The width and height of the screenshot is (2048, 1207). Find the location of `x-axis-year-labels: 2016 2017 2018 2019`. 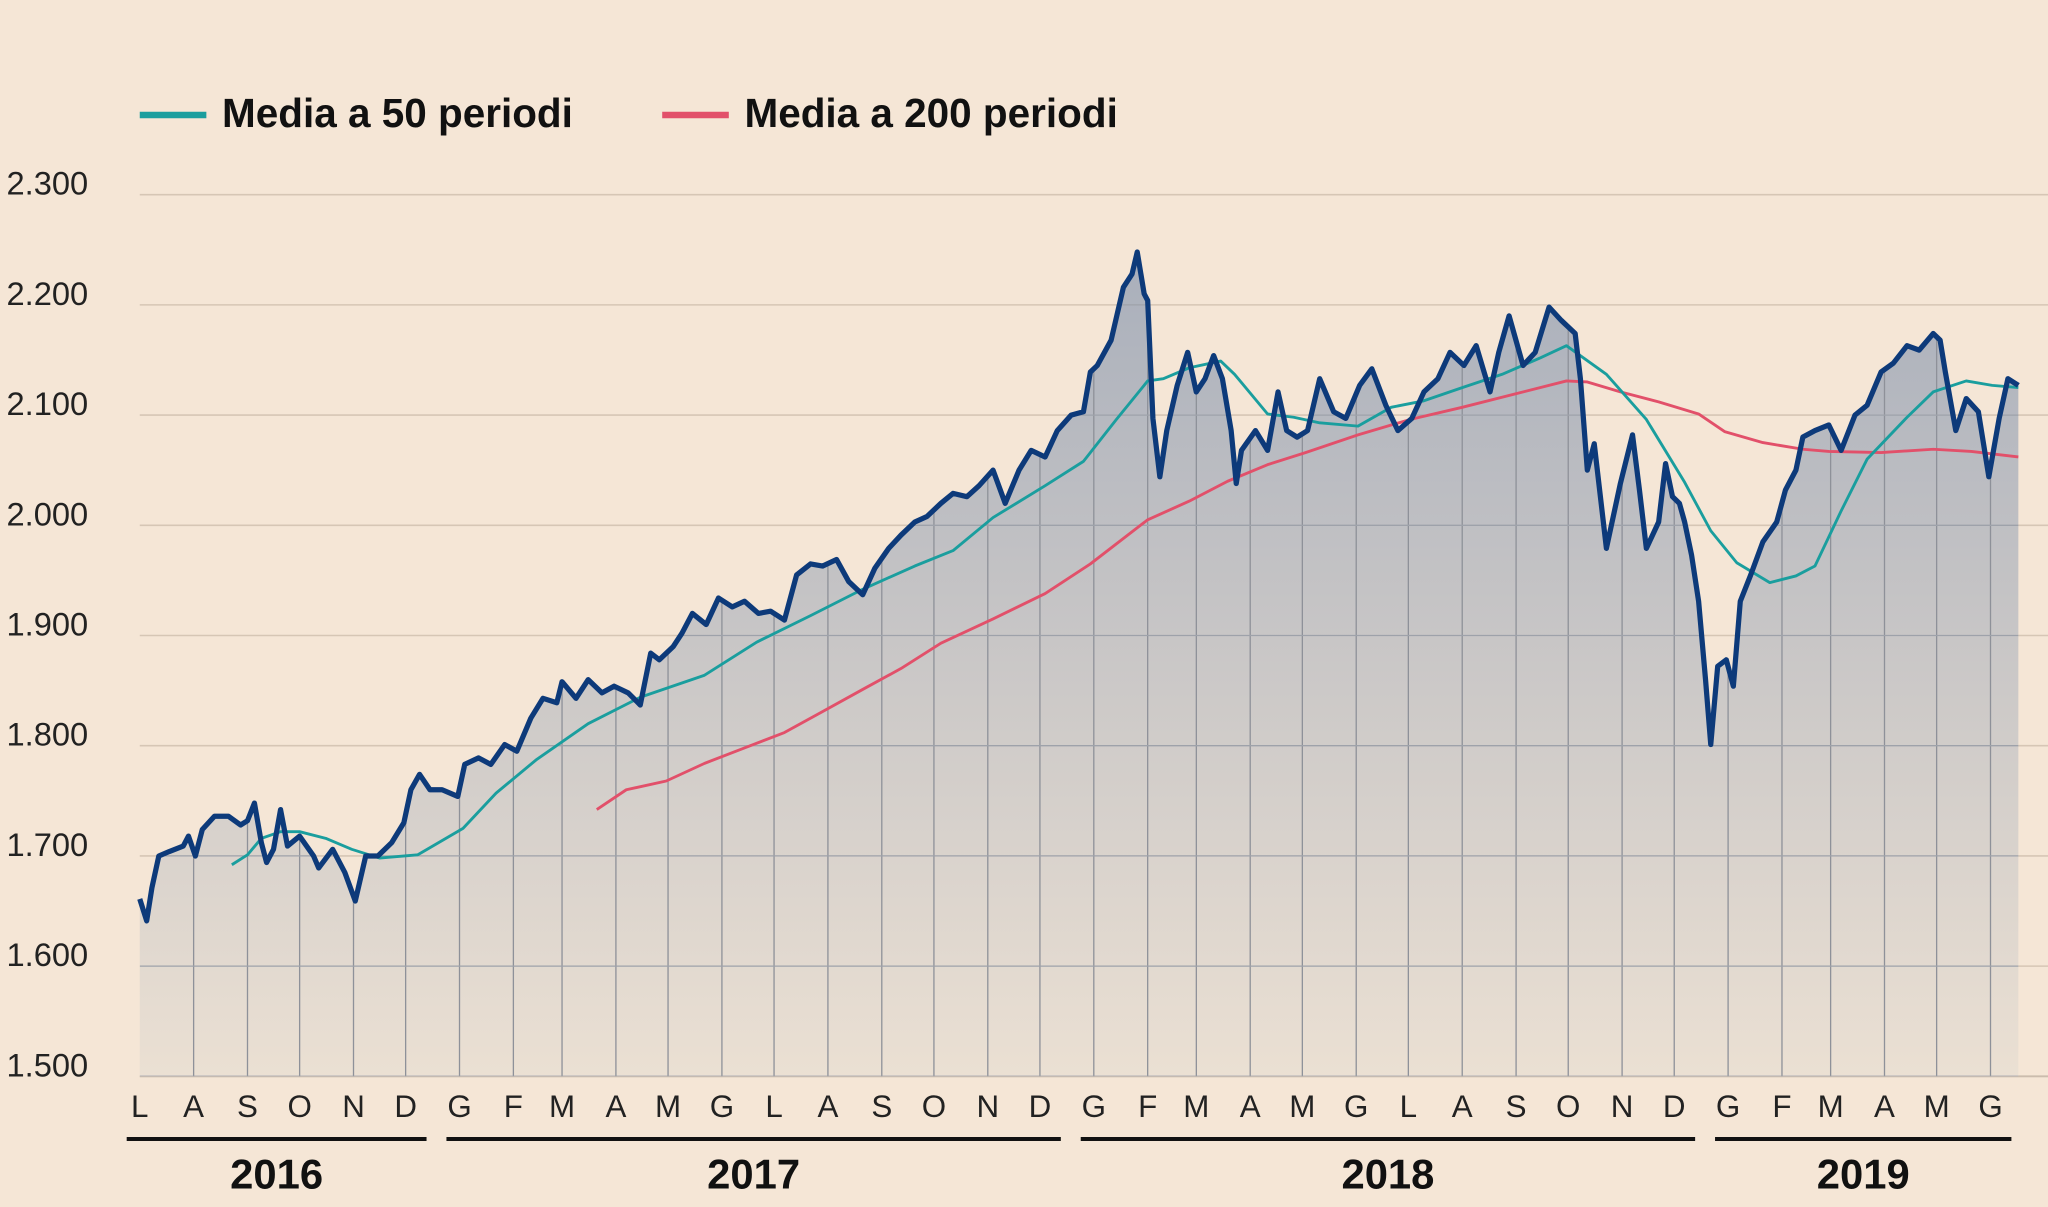

x-axis-year-labels: 2016 2017 2018 2019 is located at coordinates (1069, 1167).